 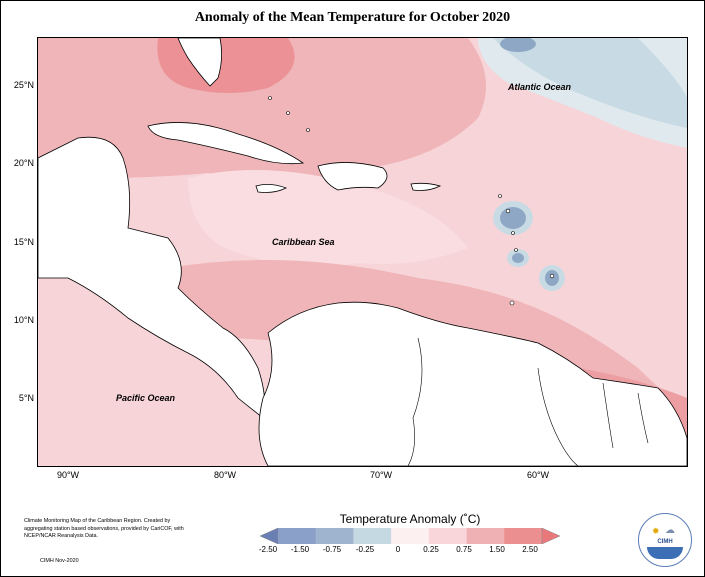 I want to click on legend-tick: 0.75, so click(x=464, y=549).